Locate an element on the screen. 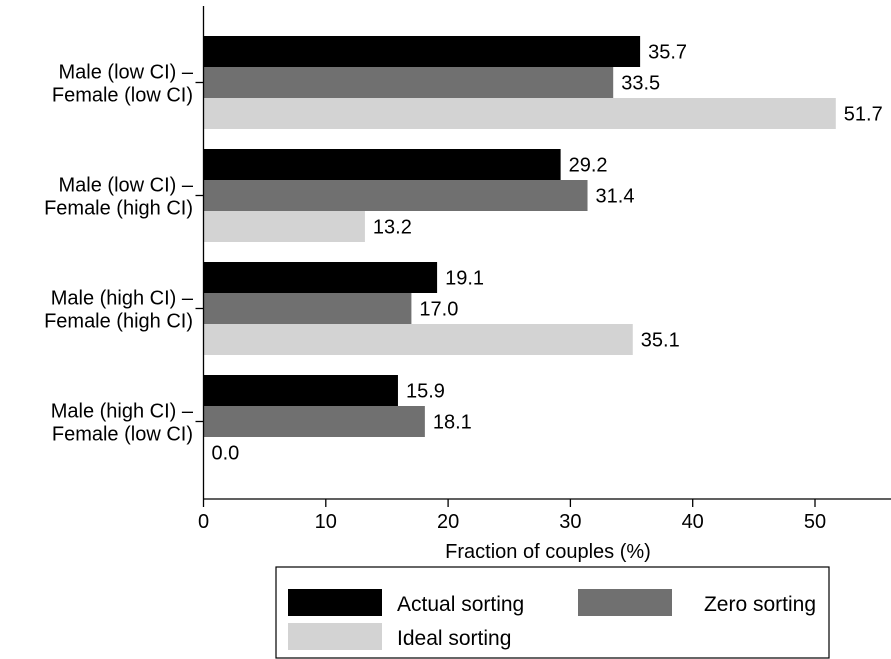 Image resolution: width=891 pixels, height=659 pixels. y-ticks-layer is located at coordinates (199, 252).